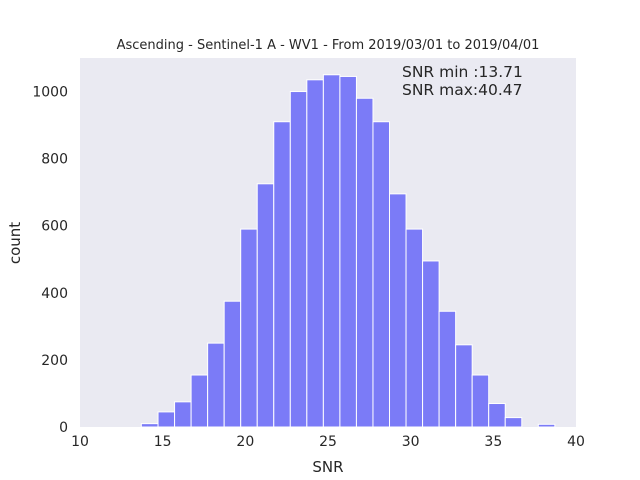 The image size is (640, 480). What do you see at coordinates (462, 90) in the screenshot?
I see `annotation-snr-max: SNR max:40.47` at bounding box center [462, 90].